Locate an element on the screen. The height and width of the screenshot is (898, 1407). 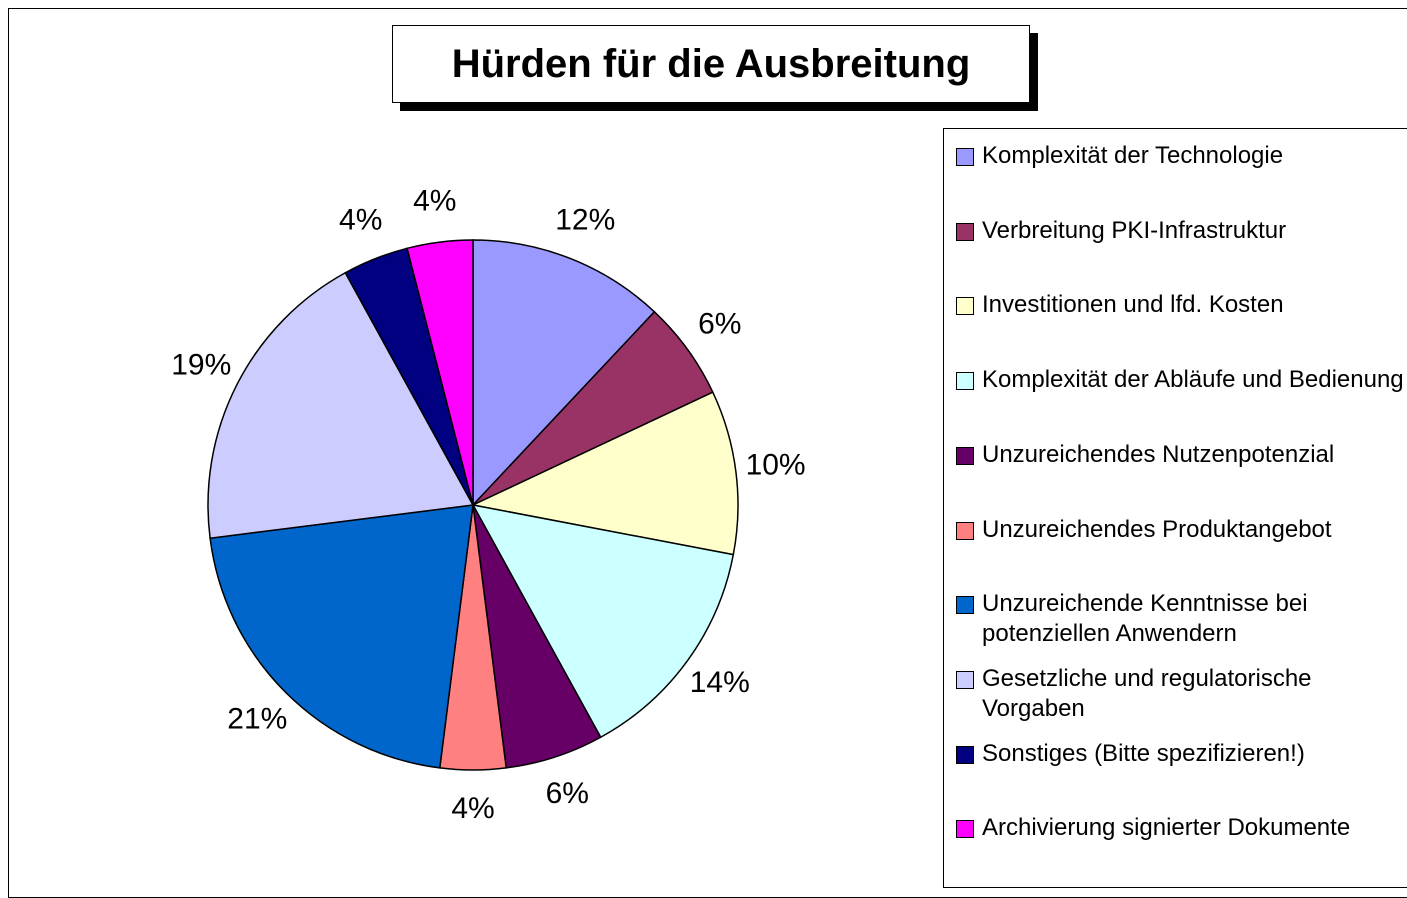
legend-entry: Komplexität der Technologie is located at coordinates (1181, 156).